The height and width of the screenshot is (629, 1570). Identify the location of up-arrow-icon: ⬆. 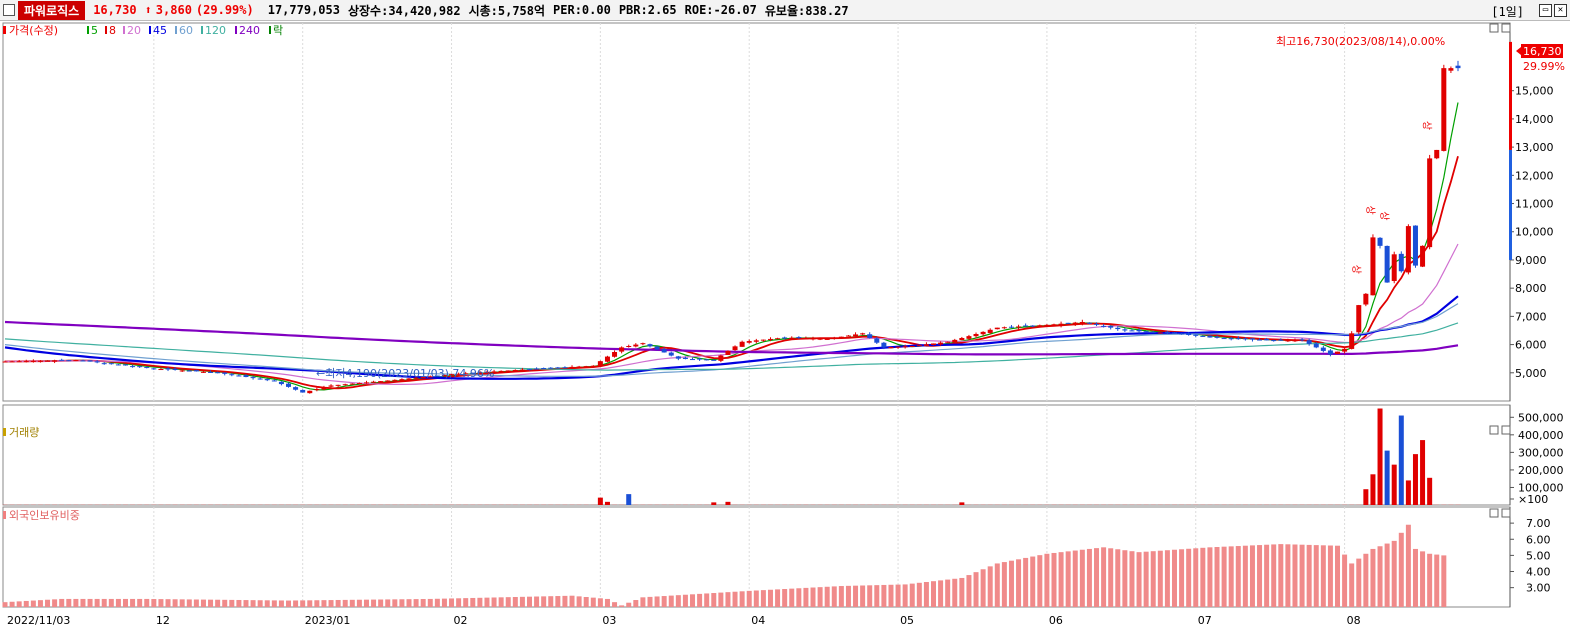
(148, 10).